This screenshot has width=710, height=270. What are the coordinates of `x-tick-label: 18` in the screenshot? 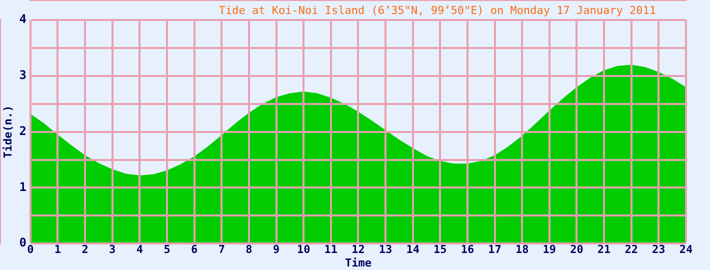 It's located at (522, 249).